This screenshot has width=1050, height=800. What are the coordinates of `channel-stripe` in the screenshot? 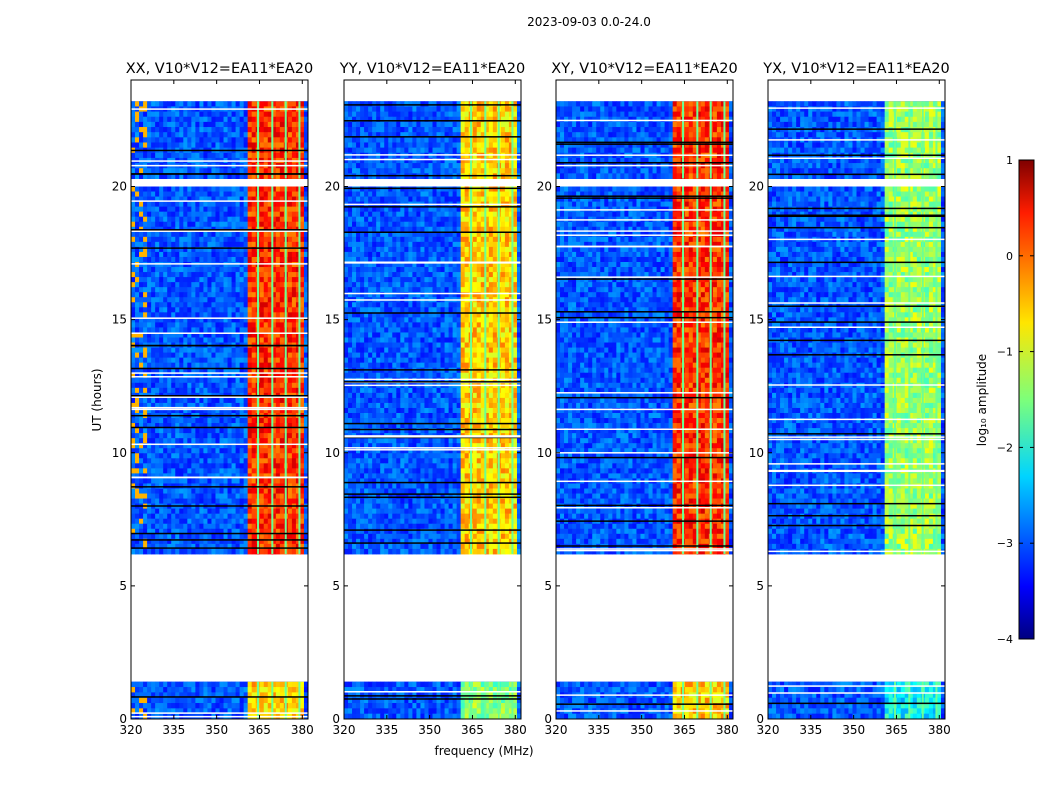 It's located at (258, 700).